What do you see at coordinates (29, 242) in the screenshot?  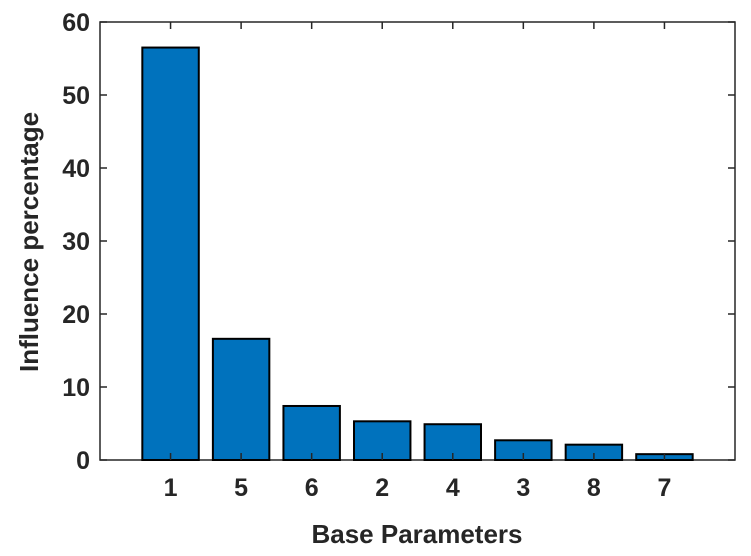 I see `y-axis-label: Influence percentage` at bounding box center [29, 242].